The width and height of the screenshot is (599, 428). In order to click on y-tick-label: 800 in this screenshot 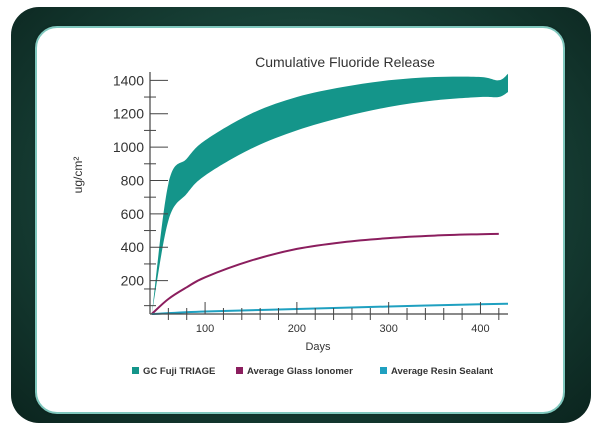, I will do `click(133, 180)`.